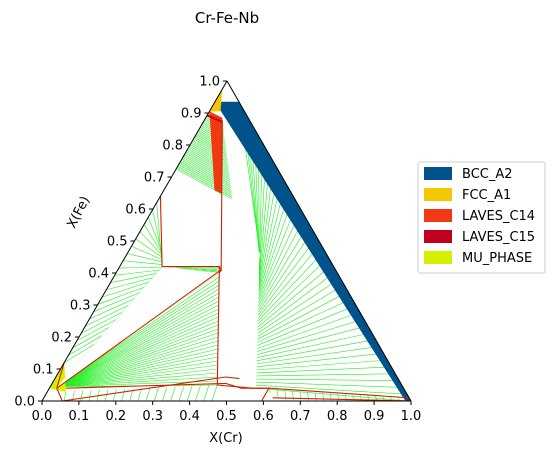 The width and height of the screenshot is (556, 455). What do you see at coordinates (191, 114) in the screenshot?
I see `y-tick-label: 0.9` at bounding box center [191, 114].